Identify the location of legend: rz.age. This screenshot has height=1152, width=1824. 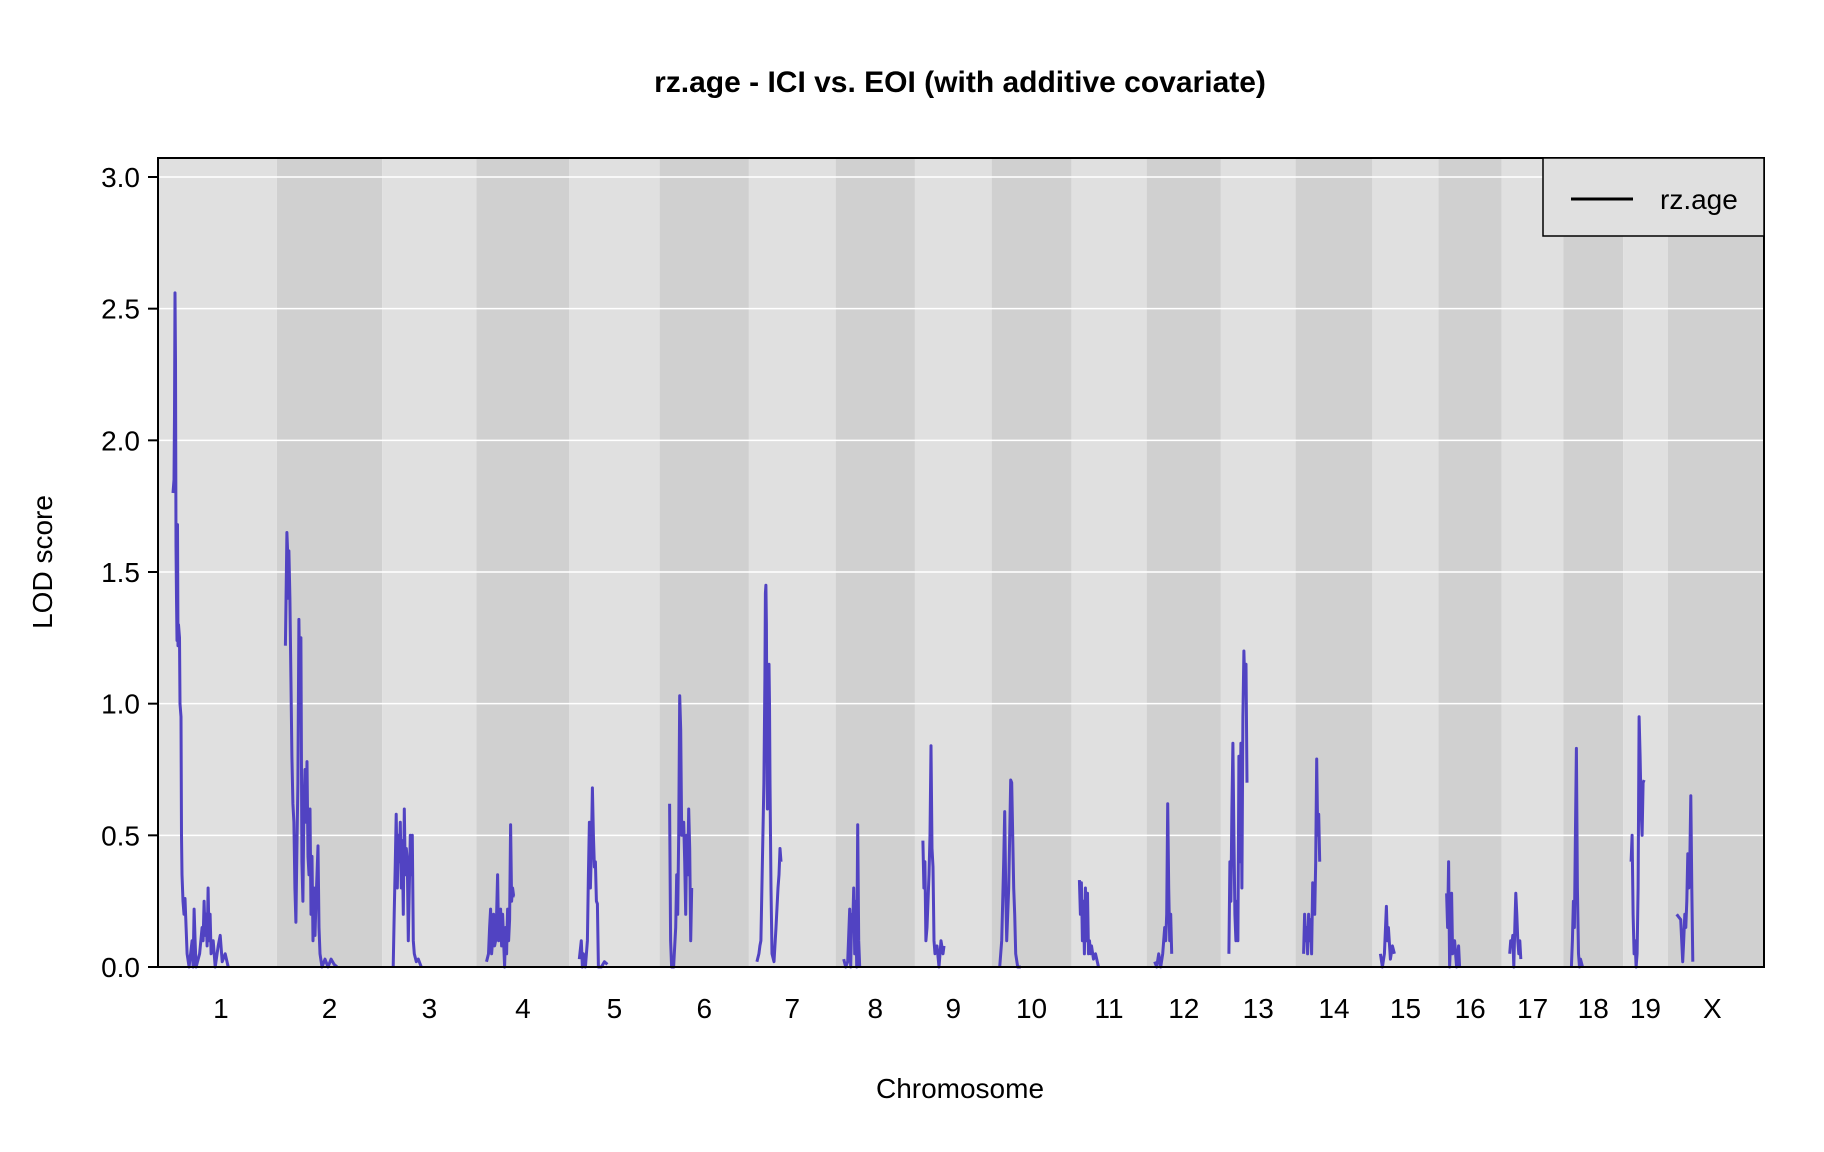
(1653, 197).